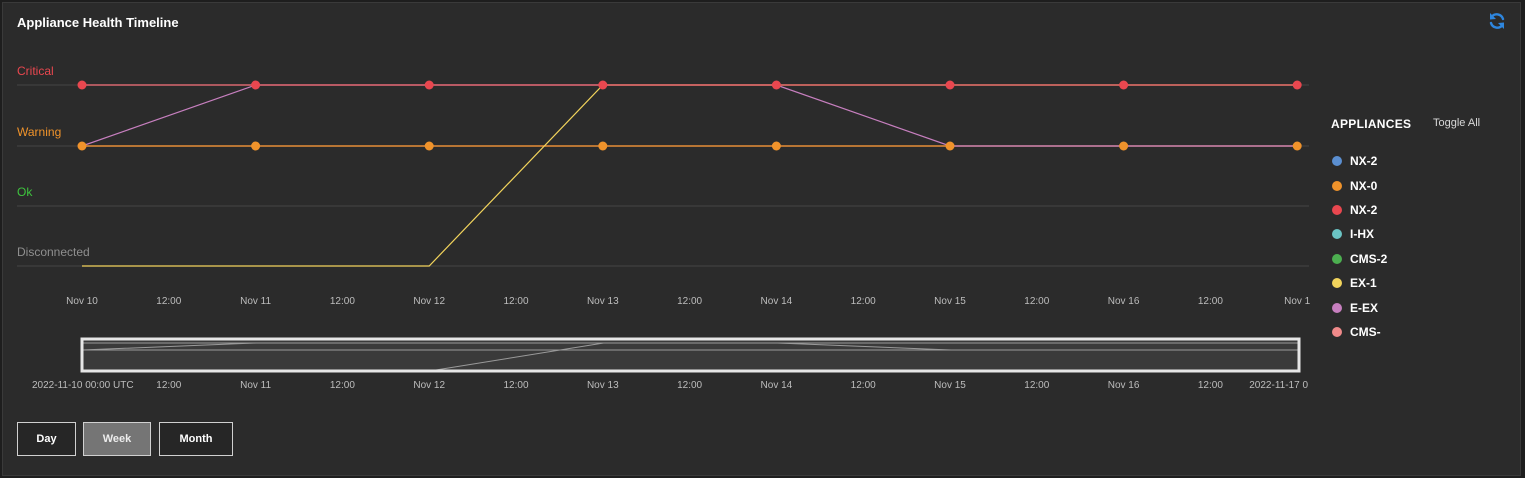  Describe the element at coordinates (82, 301) in the screenshot. I see `x-tick-label: Nov 10` at that location.